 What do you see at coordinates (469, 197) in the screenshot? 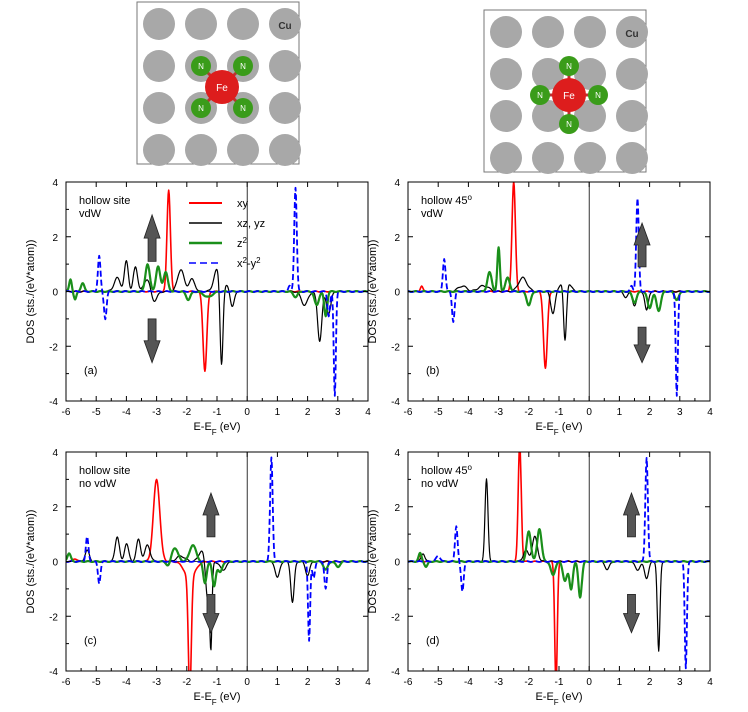
I see `degree-sup: o` at bounding box center [469, 197].